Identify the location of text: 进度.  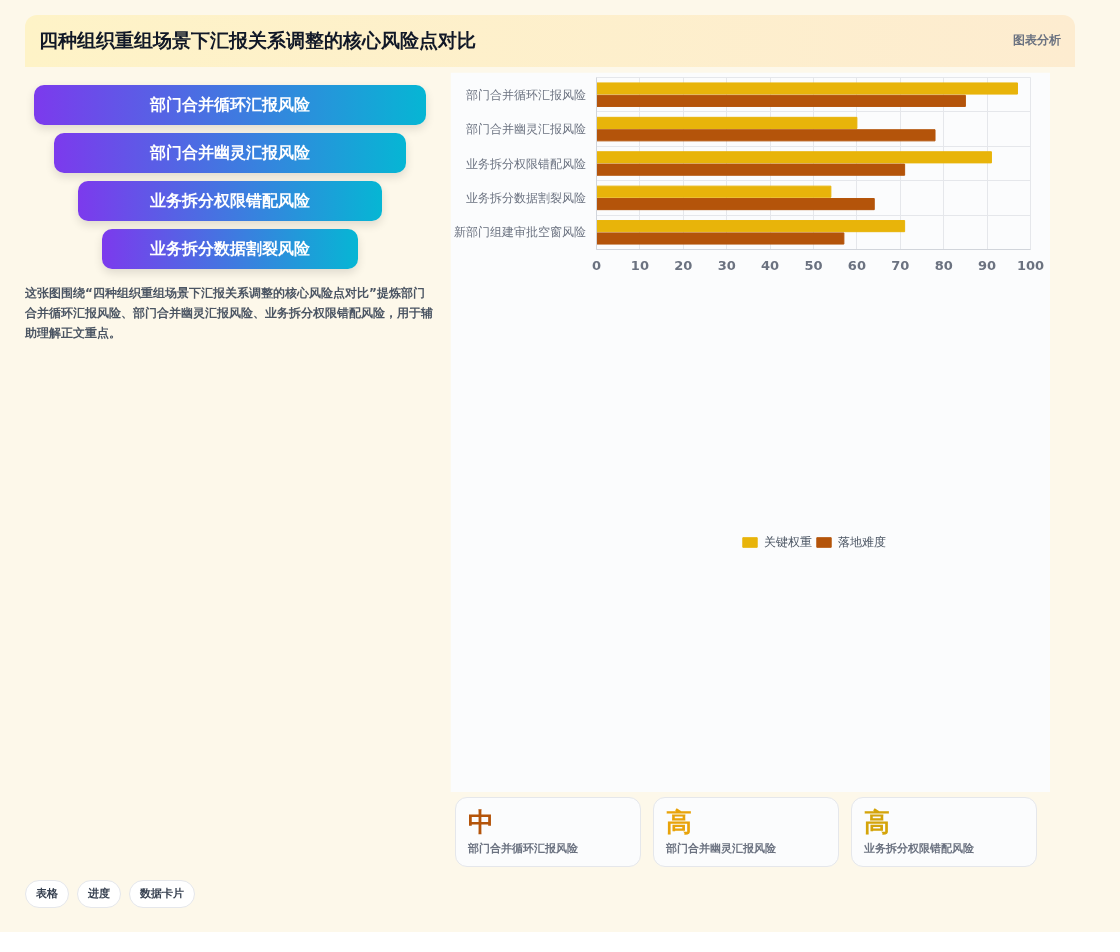
(99, 894).